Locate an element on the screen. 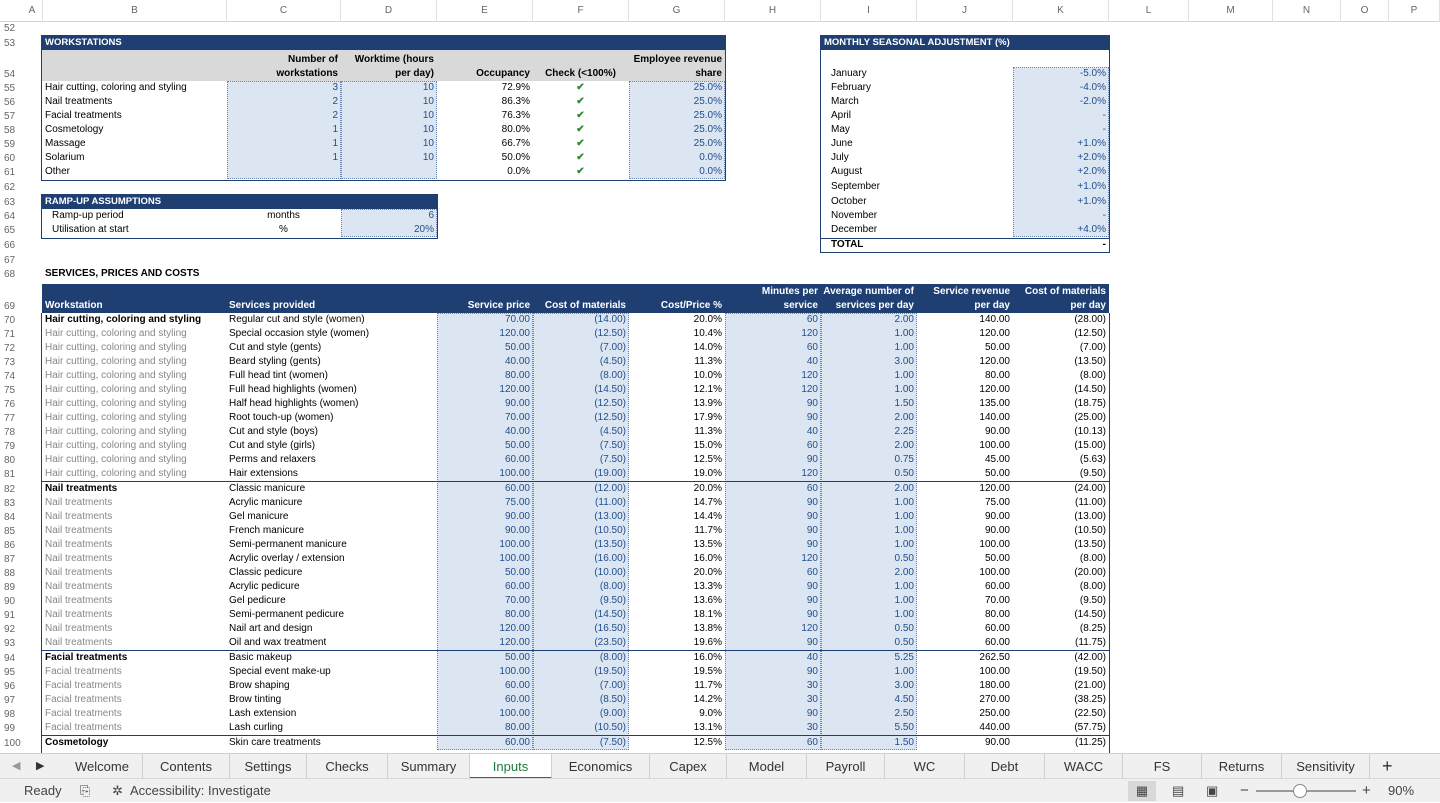  worktime-inputs is located at coordinates (389, 130).